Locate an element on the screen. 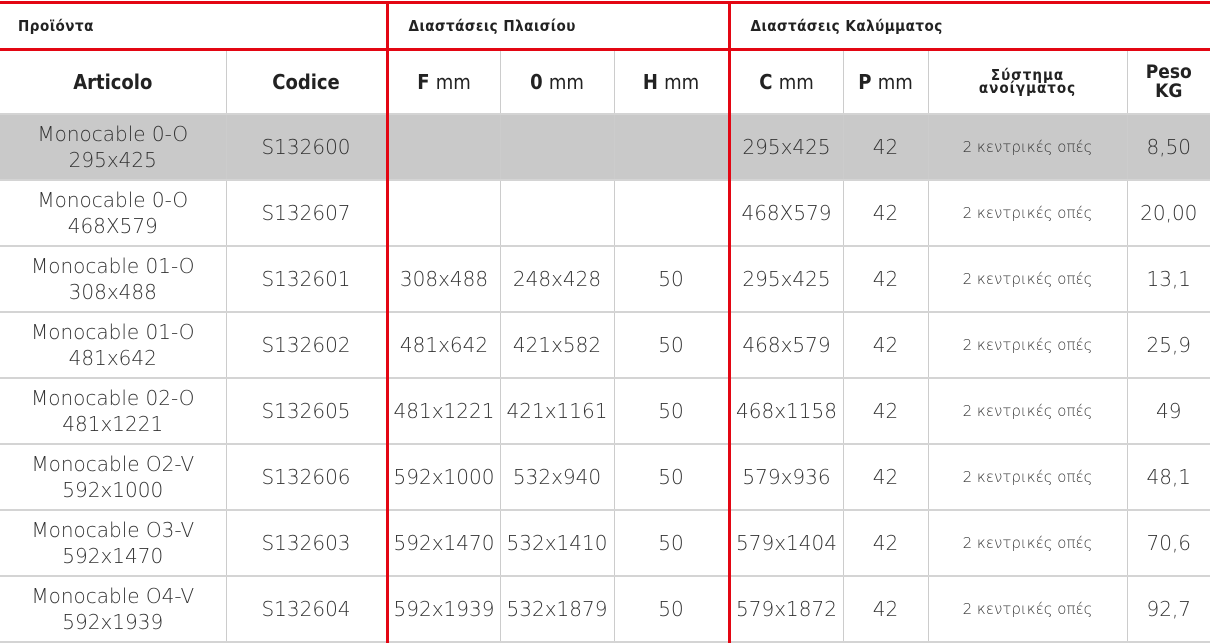 The image size is (1210, 643). col-f: F mm is located at coordinates (442, 82).